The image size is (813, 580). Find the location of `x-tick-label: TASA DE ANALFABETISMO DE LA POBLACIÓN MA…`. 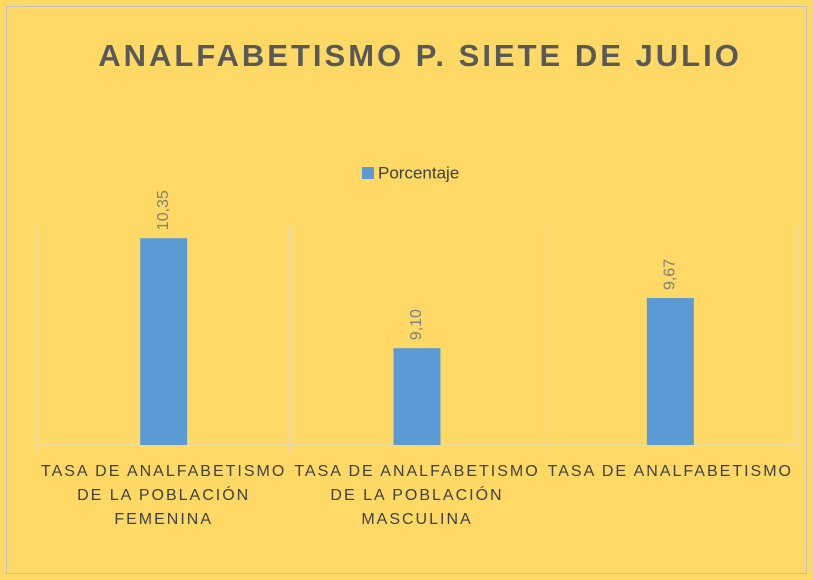

x-tick-label: TASA DE ANALFABETISMO DE LA POBLACIÓN MA… is located at coordinates (417, 495).